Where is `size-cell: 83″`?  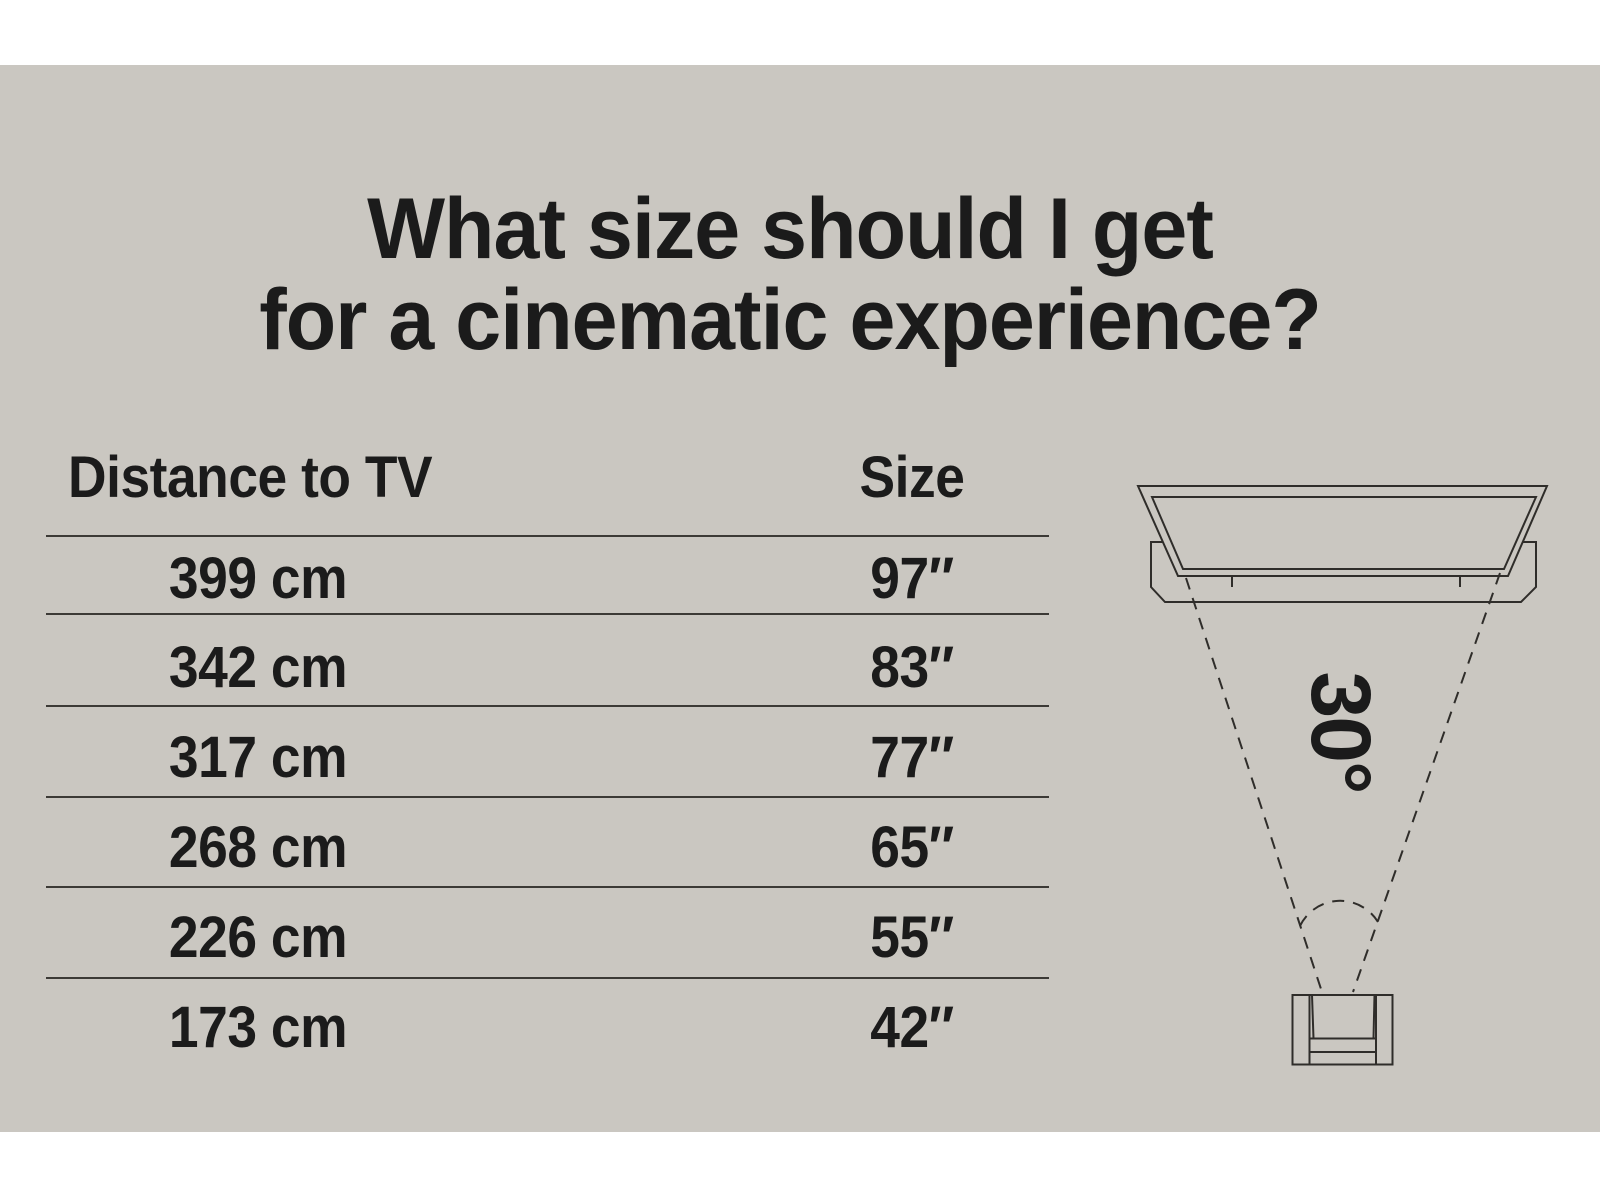
size-cell: 83″ is located at coordinates (912, 667).